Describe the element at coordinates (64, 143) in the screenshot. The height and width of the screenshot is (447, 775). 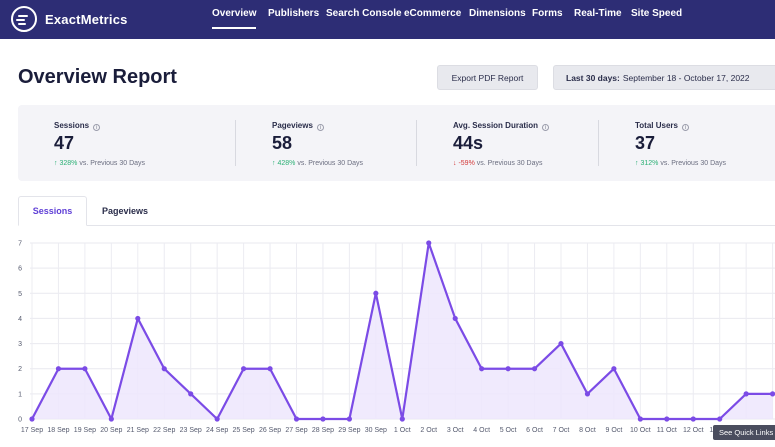
I see `metric-value: 47` at that location.